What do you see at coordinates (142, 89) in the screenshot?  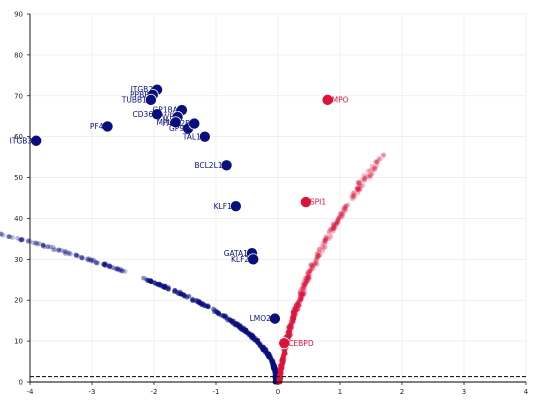 I see `gene-label-itgb2: ITGB2` at bounding box center [142, 89].